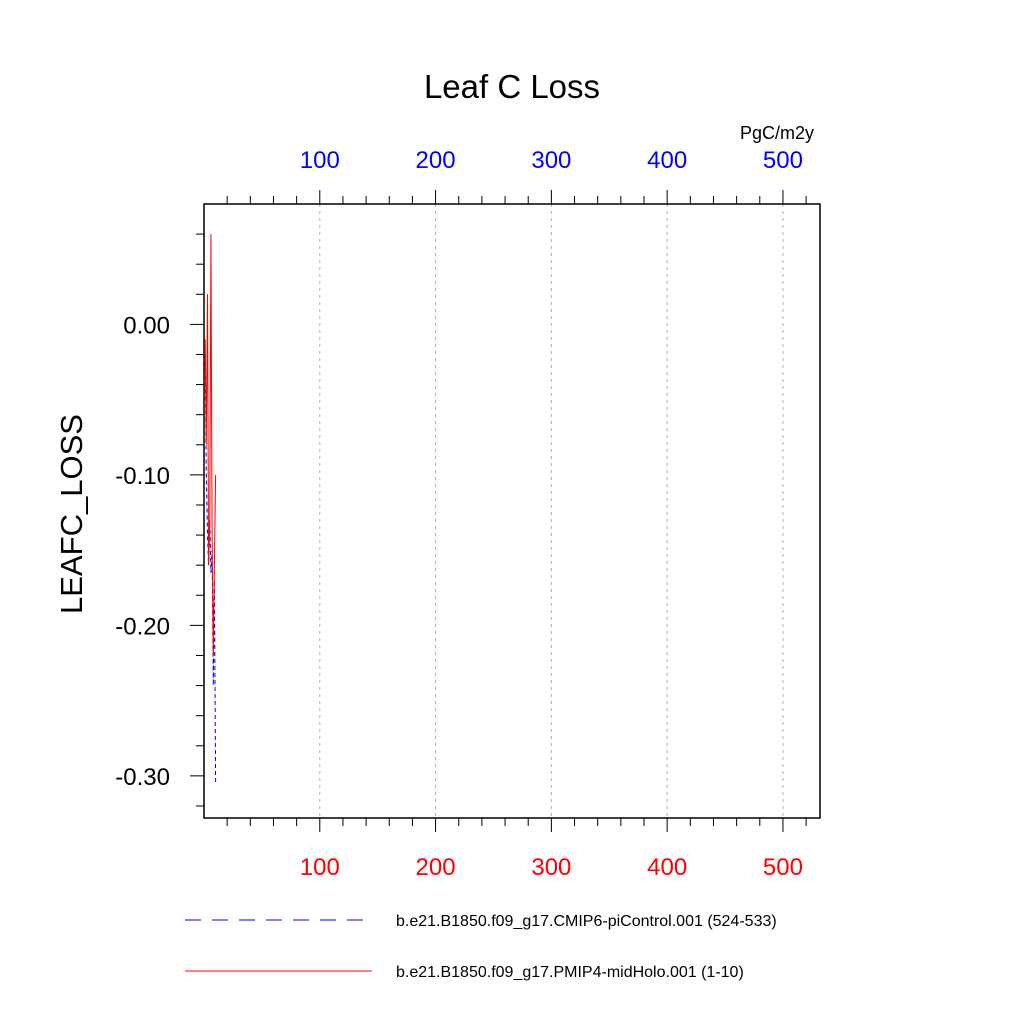 This screenshot has width=1024, height=1024. What do you see at coordinates (210, 445) in the screenshot?
I see `series-line-midholo` at bounding box center [210, 445].